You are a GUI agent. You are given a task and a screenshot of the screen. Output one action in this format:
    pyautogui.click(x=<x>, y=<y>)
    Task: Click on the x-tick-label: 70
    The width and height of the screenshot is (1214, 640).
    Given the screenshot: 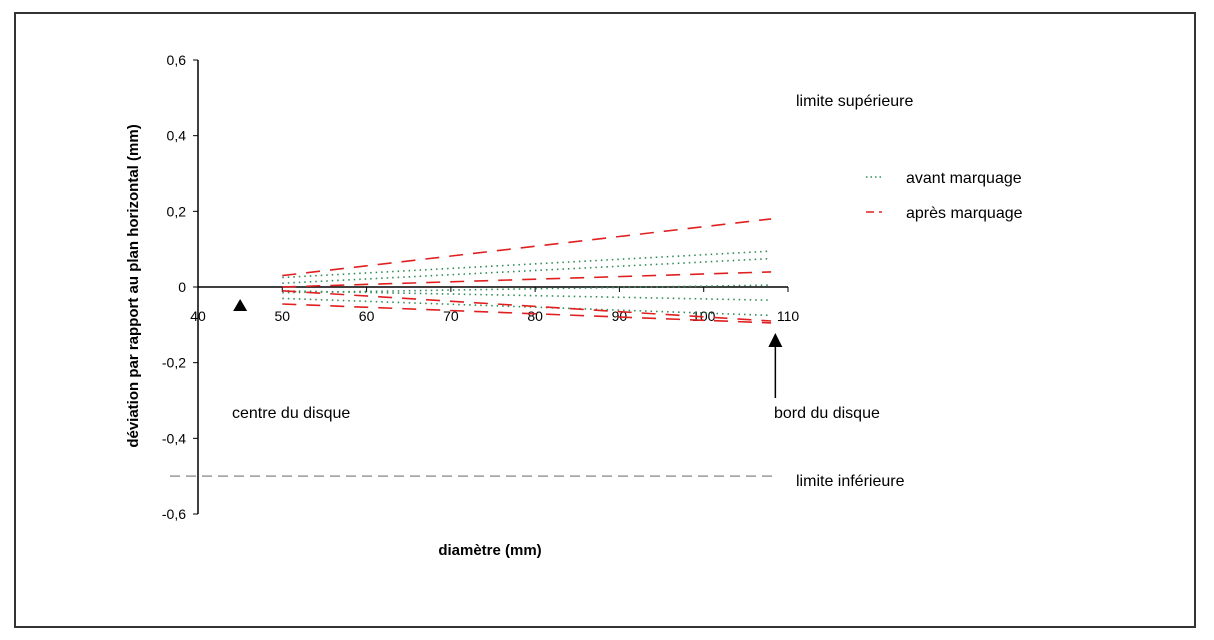 What is the action you would take?
    pyautogui.click(x=451, y=316)
    